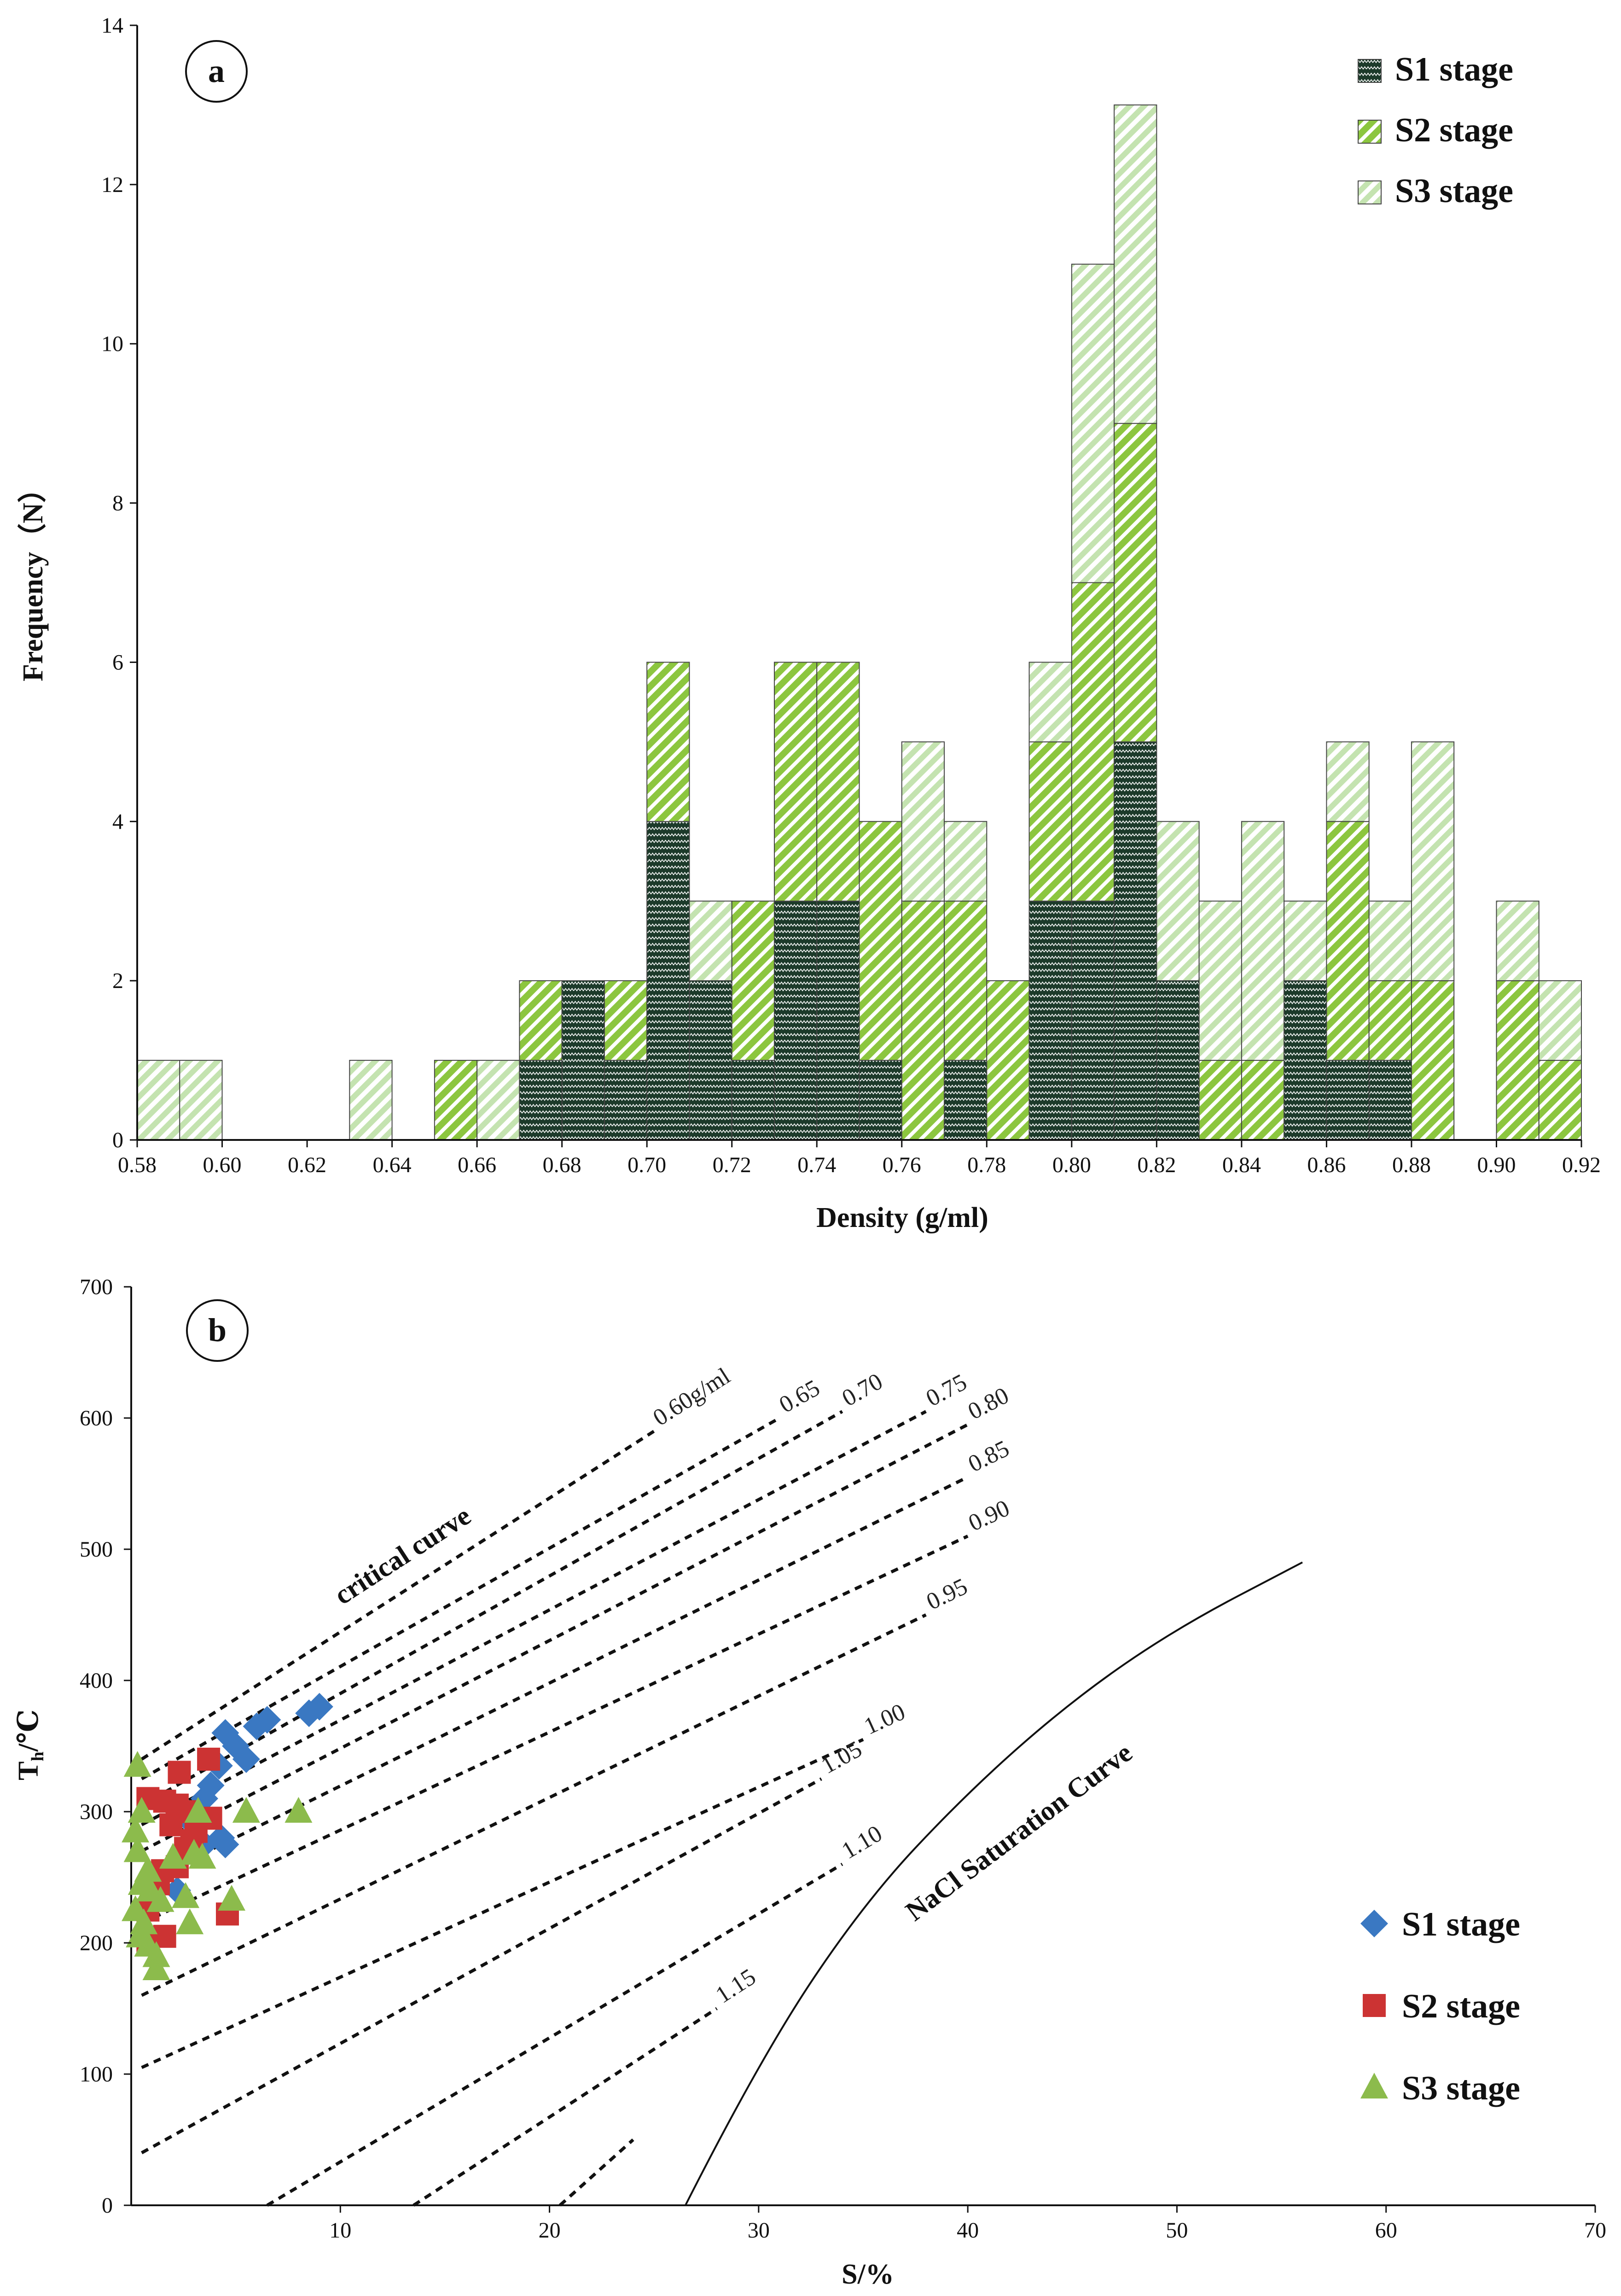 This screenshot has height=2296, width=1621. I want to click on bar-s1-stage-0.70, so click(668, 981).